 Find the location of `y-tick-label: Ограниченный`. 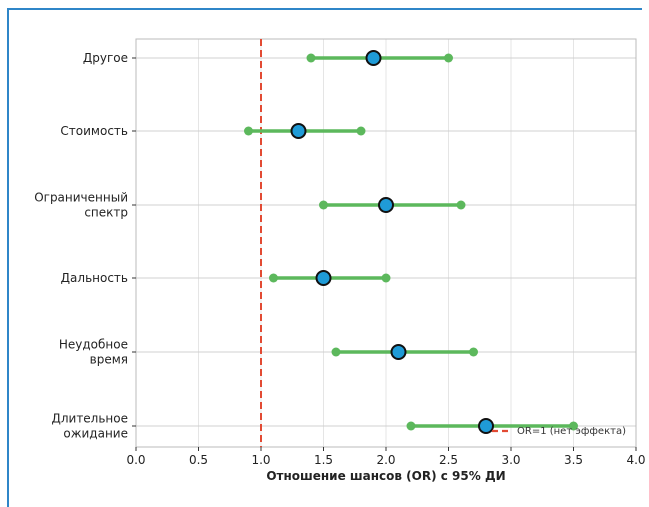

y-tick-label: Ограниченный is located at coordinates (81, 198).